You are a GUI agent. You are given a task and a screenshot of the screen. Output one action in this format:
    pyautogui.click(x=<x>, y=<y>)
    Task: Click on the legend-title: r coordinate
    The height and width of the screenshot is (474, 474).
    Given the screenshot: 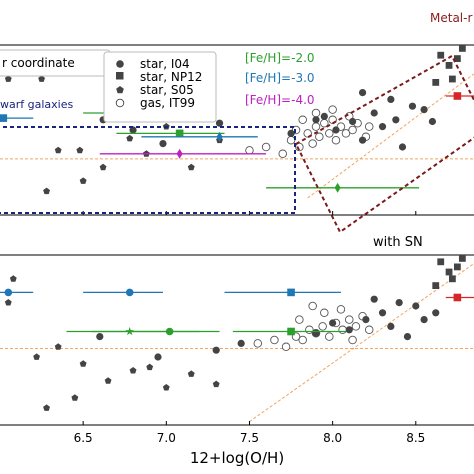 What is the action you would take?
    pyautogui.click(x=38, y=63)
    